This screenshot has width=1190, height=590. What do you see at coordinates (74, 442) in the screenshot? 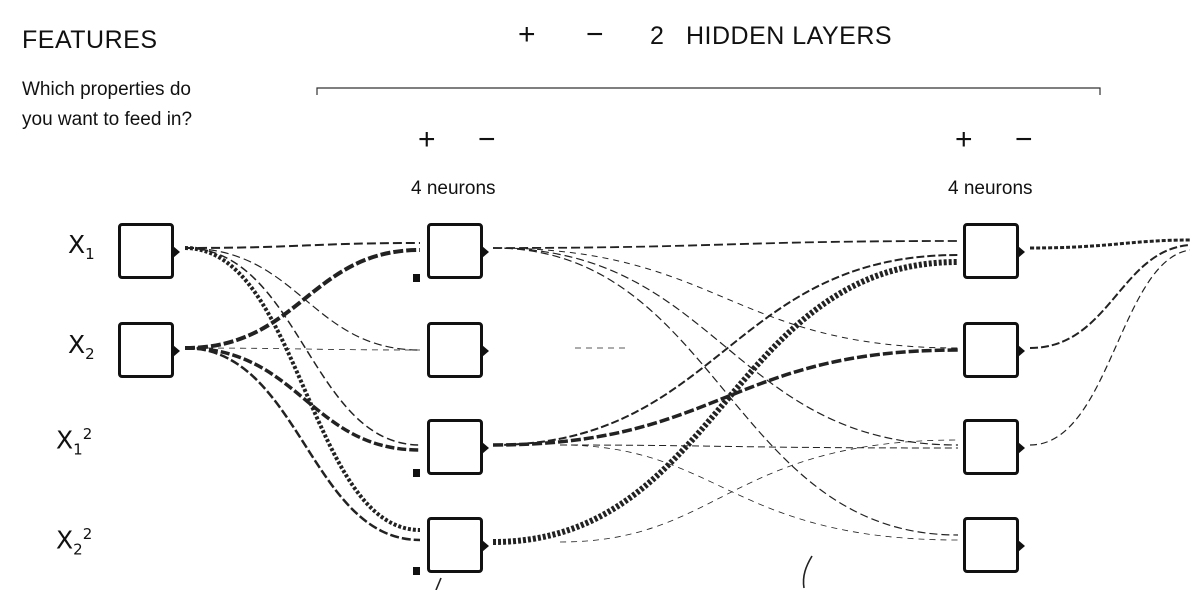
I see `feature-label-x1-squared: X12` at bounding box center [74, 442].